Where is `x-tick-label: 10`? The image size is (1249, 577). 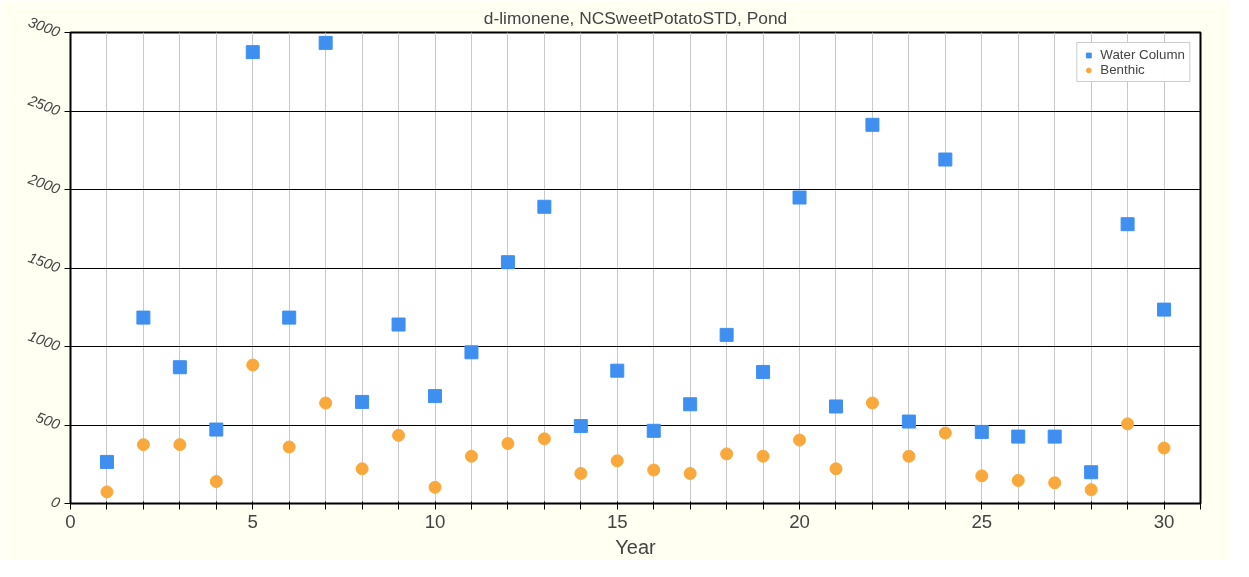
x-tick-label: 10 is located at coordinates (435, 521).